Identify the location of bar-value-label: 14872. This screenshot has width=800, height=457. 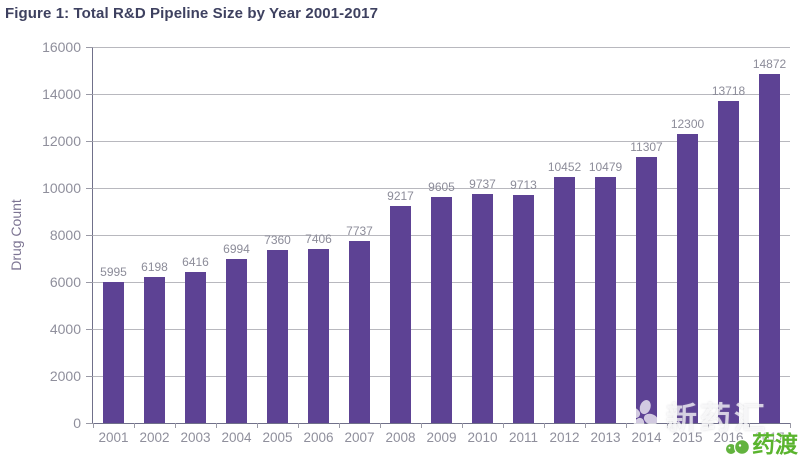
(769, 63).